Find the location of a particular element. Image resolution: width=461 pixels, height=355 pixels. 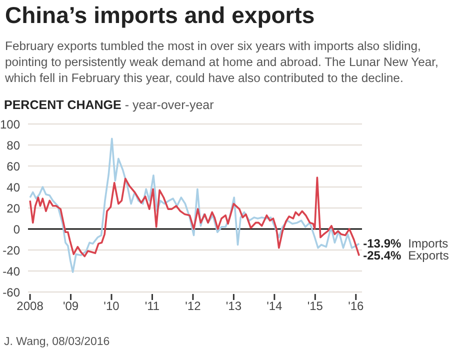

y-tick-label: 80 is located at coordinates (13, 145).